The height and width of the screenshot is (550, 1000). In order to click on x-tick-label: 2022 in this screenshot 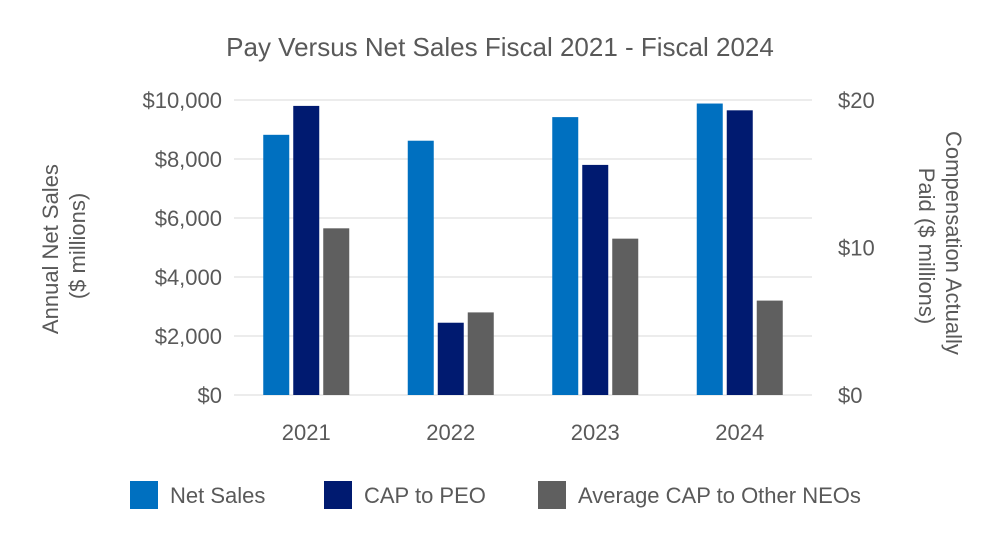, I will do `click(450, 432)`.